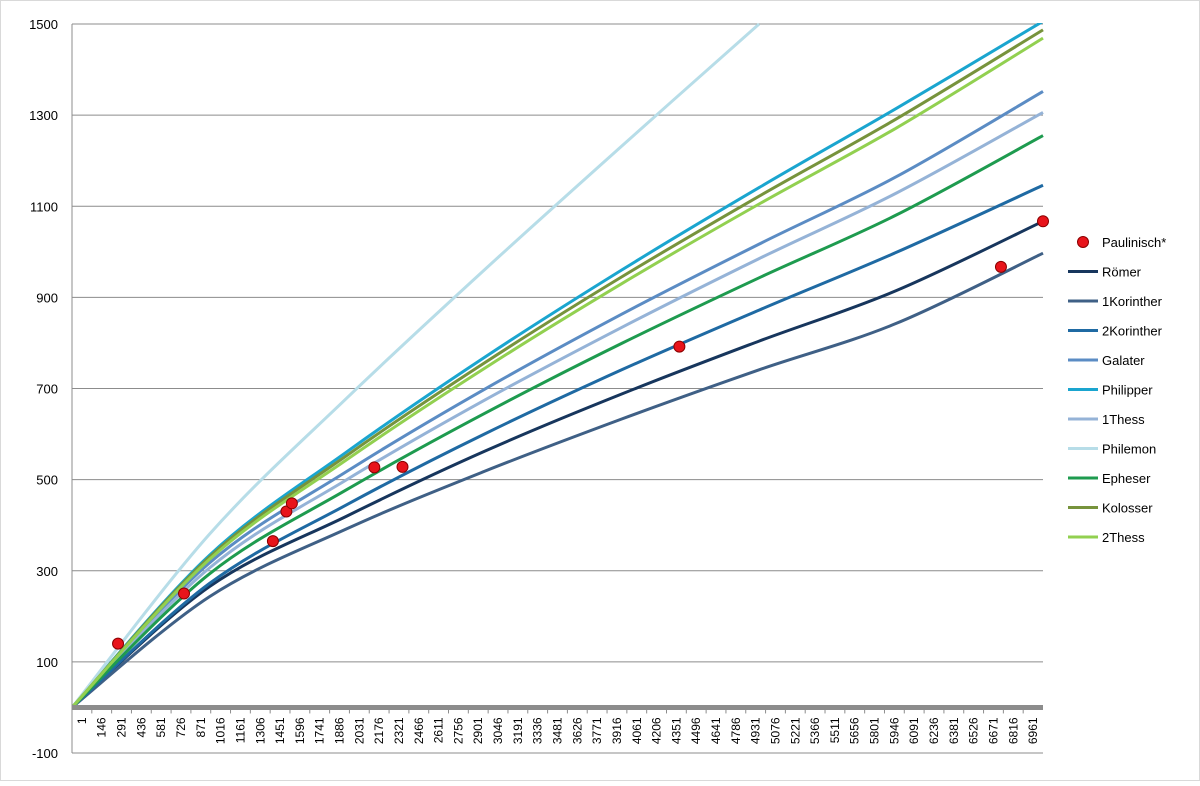 This screenshot has width=1200, height=786. What do you see at coordinates (775, 730) in the screenshot?
I see `x-tick-label: 5076` at bounding box center [775, 730].